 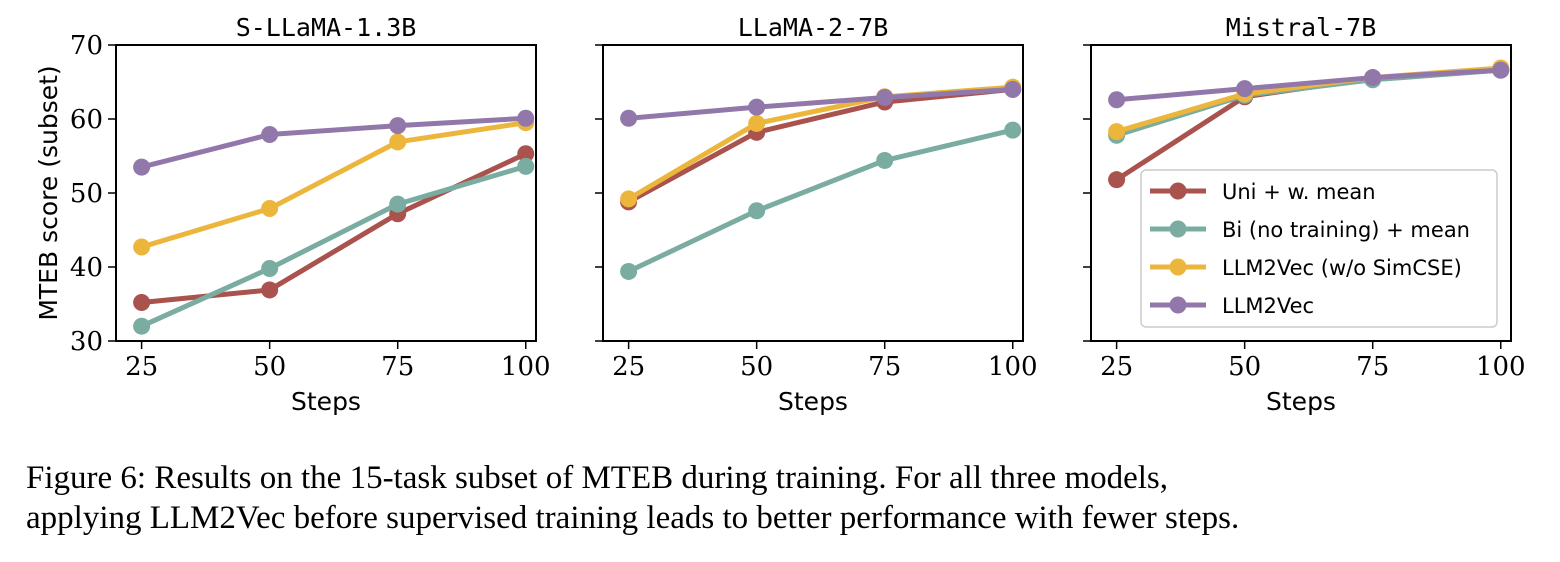 I want to click on chart-title: S-LLaMA-1.3B, so click(x=326, y=27).